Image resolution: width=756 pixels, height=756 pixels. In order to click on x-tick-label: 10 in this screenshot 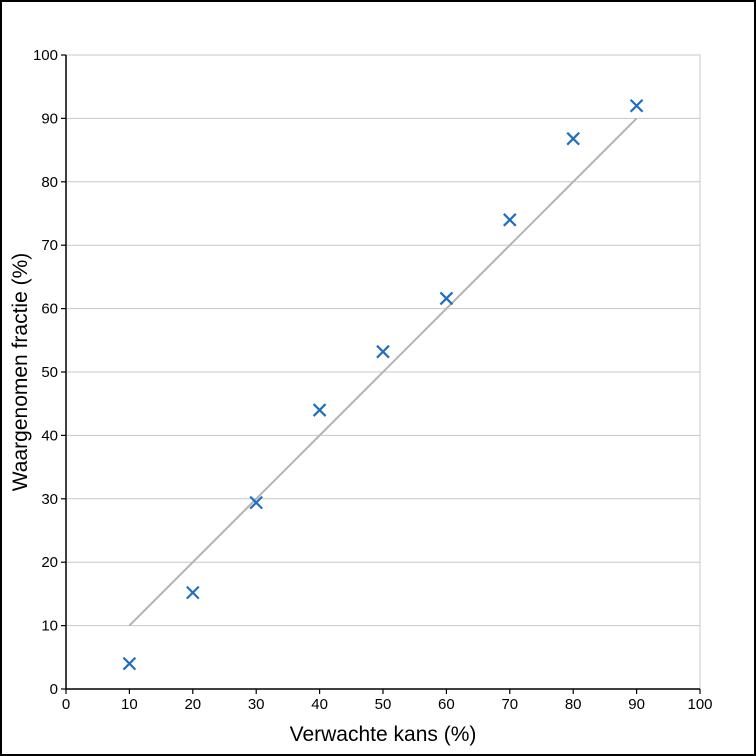, I will do `click(129, 704)`.